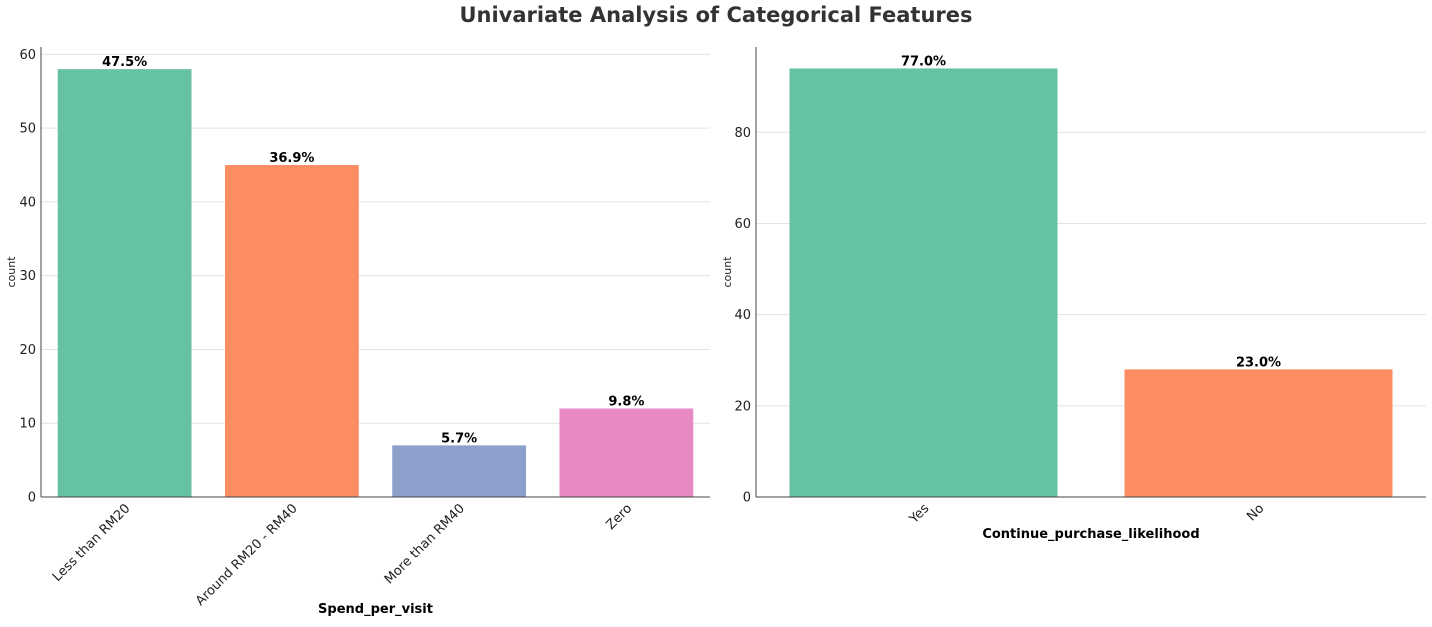 The width and height of the screenshot is (1432, 627). What do you see at coordinates (919, 514) in the screenshot?
I see `xtick-label-yes: Yes` at bounding box center [919, 514].